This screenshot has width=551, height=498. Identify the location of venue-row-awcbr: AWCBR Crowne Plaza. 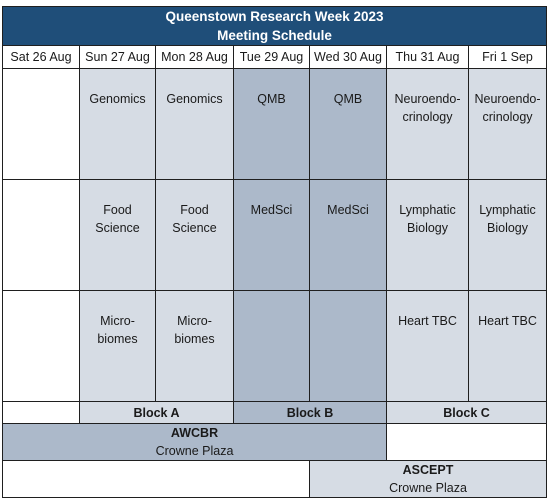
(275, 442).